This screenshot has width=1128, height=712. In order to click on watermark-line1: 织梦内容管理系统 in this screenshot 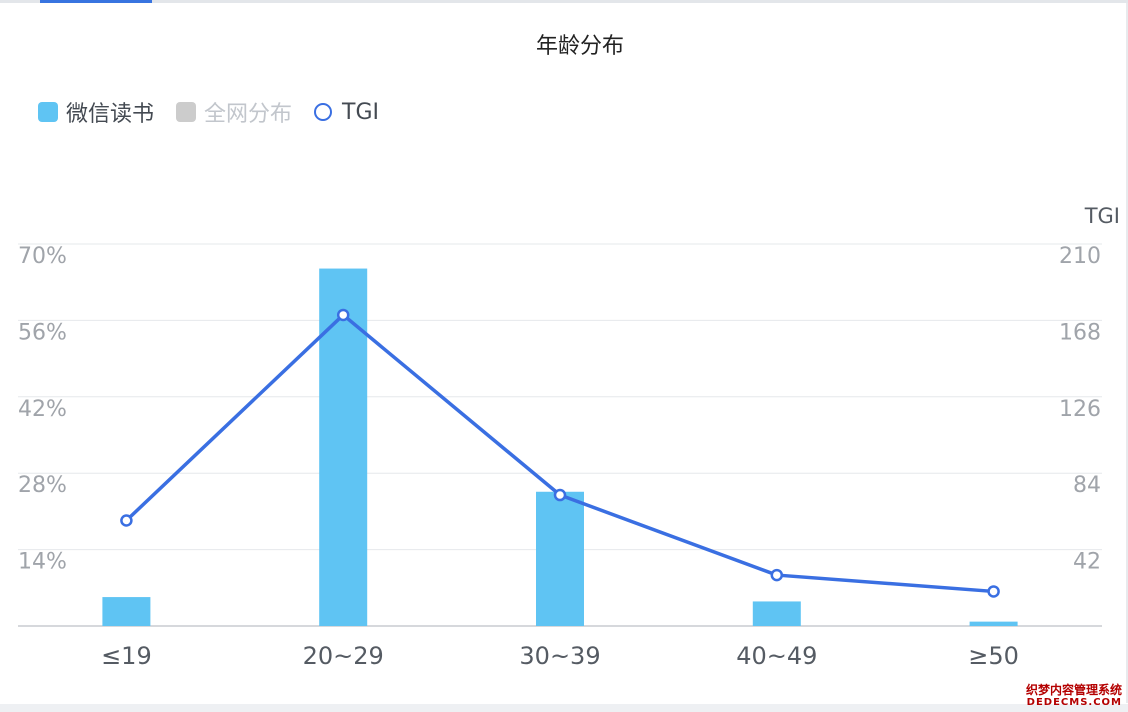, I will do `click(1073, 689)`.